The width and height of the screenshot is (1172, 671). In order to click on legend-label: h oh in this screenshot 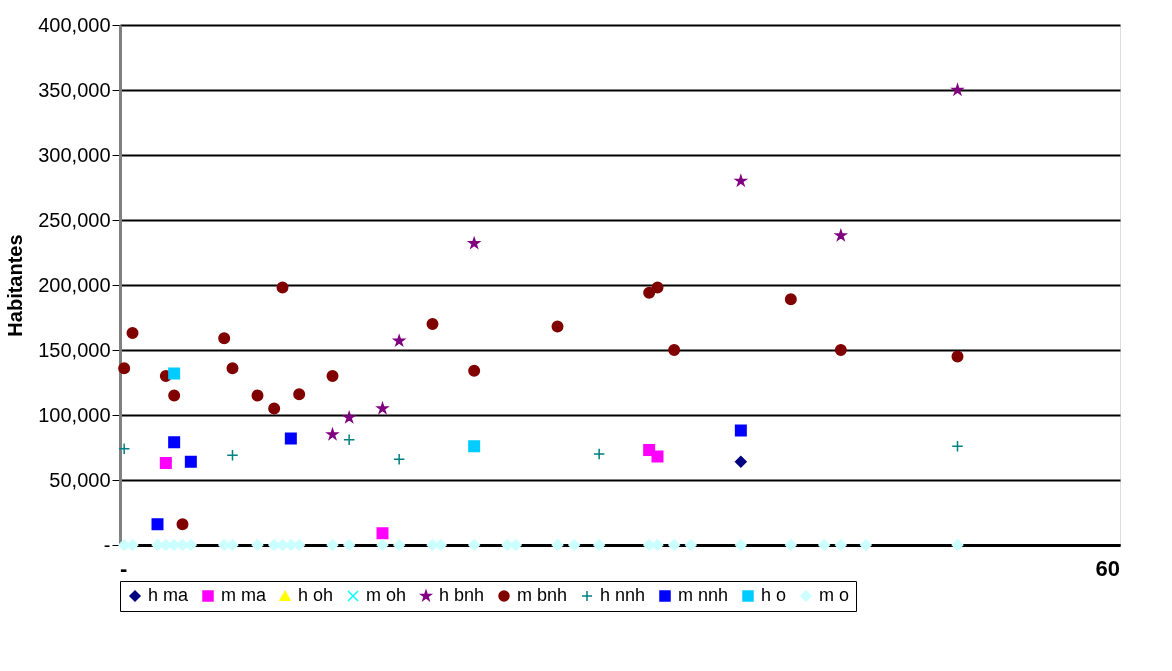, I will do `click(316, 595)`.